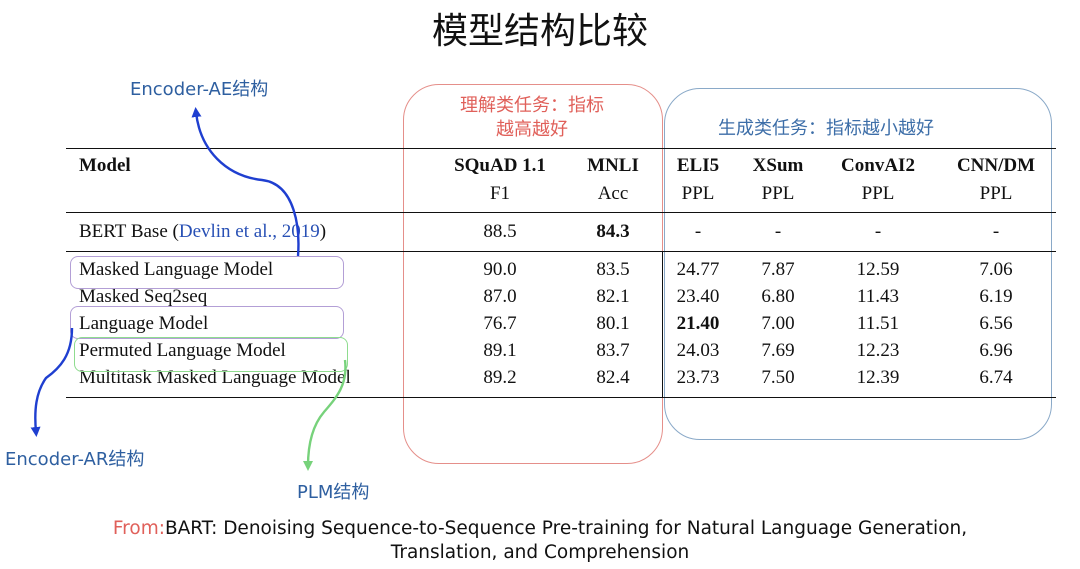 The height and width of the screenshot is (569, 1080). I want to click on row-language-model-convai2: 11.51, so click(878, 323).